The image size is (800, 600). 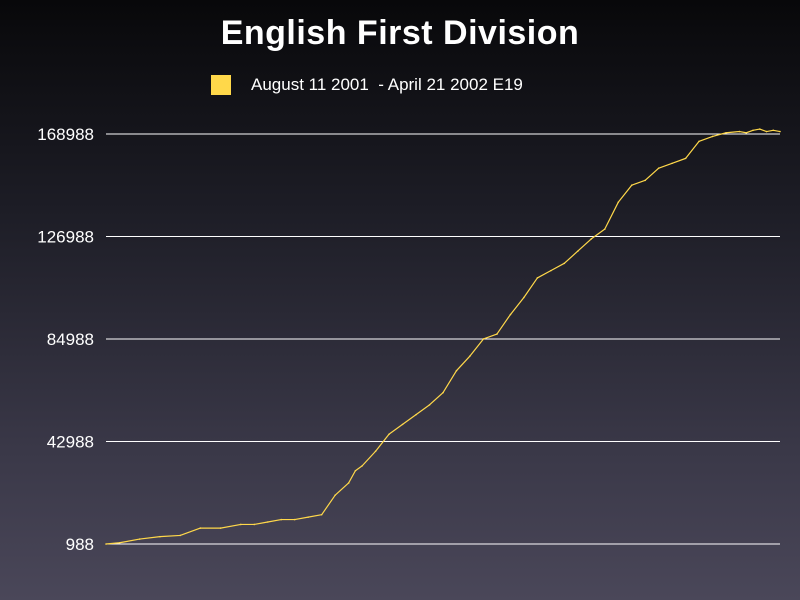 I want to click on y-tick-label: 84988, so click(x=70, y=339).